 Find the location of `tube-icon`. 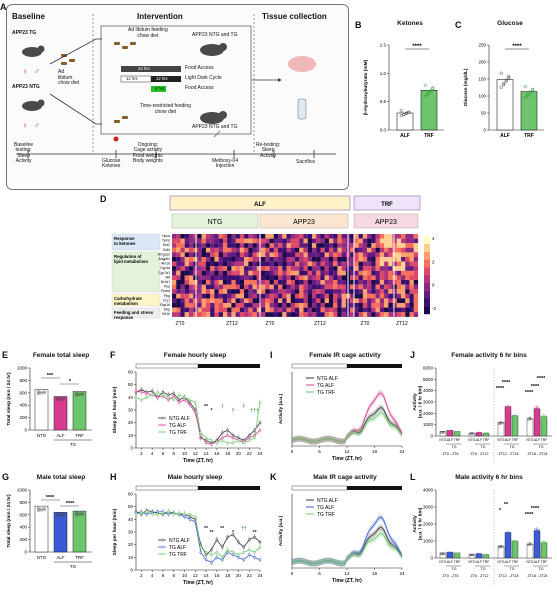

tube-icon is located at coordinates (302, 109).